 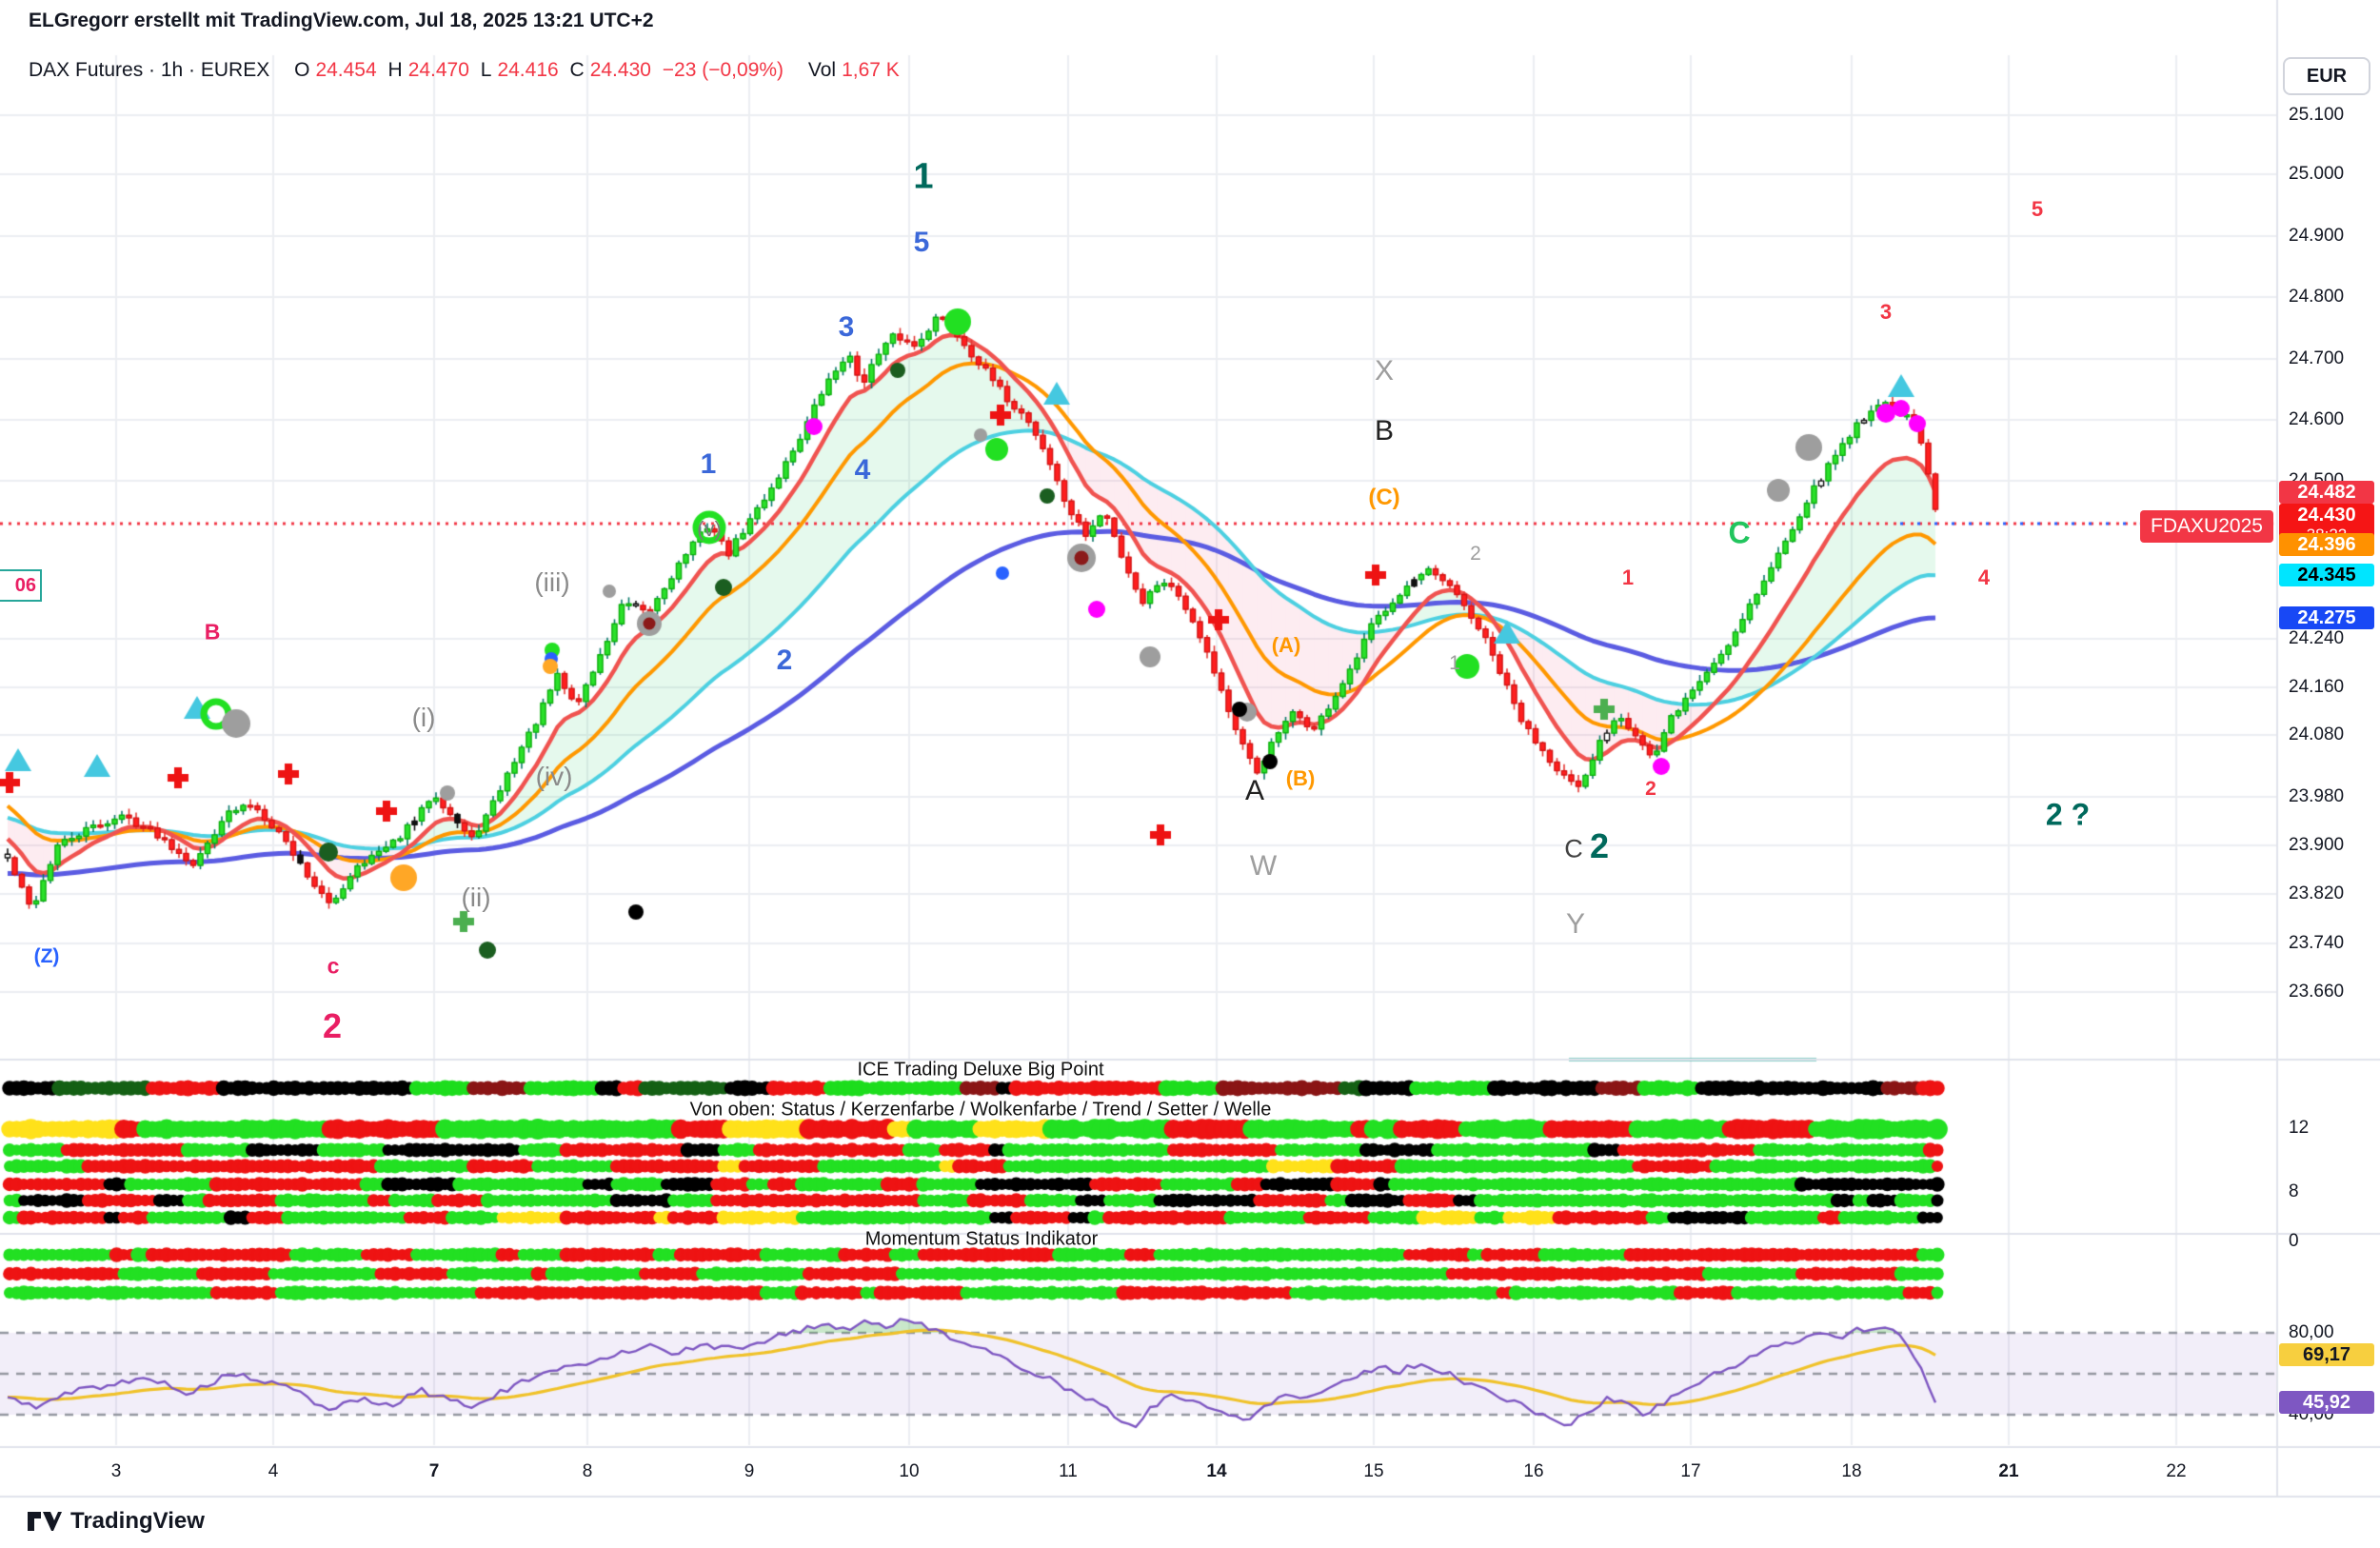 I want to click on time-axis-label: 10, so click(x=909, y=1471).